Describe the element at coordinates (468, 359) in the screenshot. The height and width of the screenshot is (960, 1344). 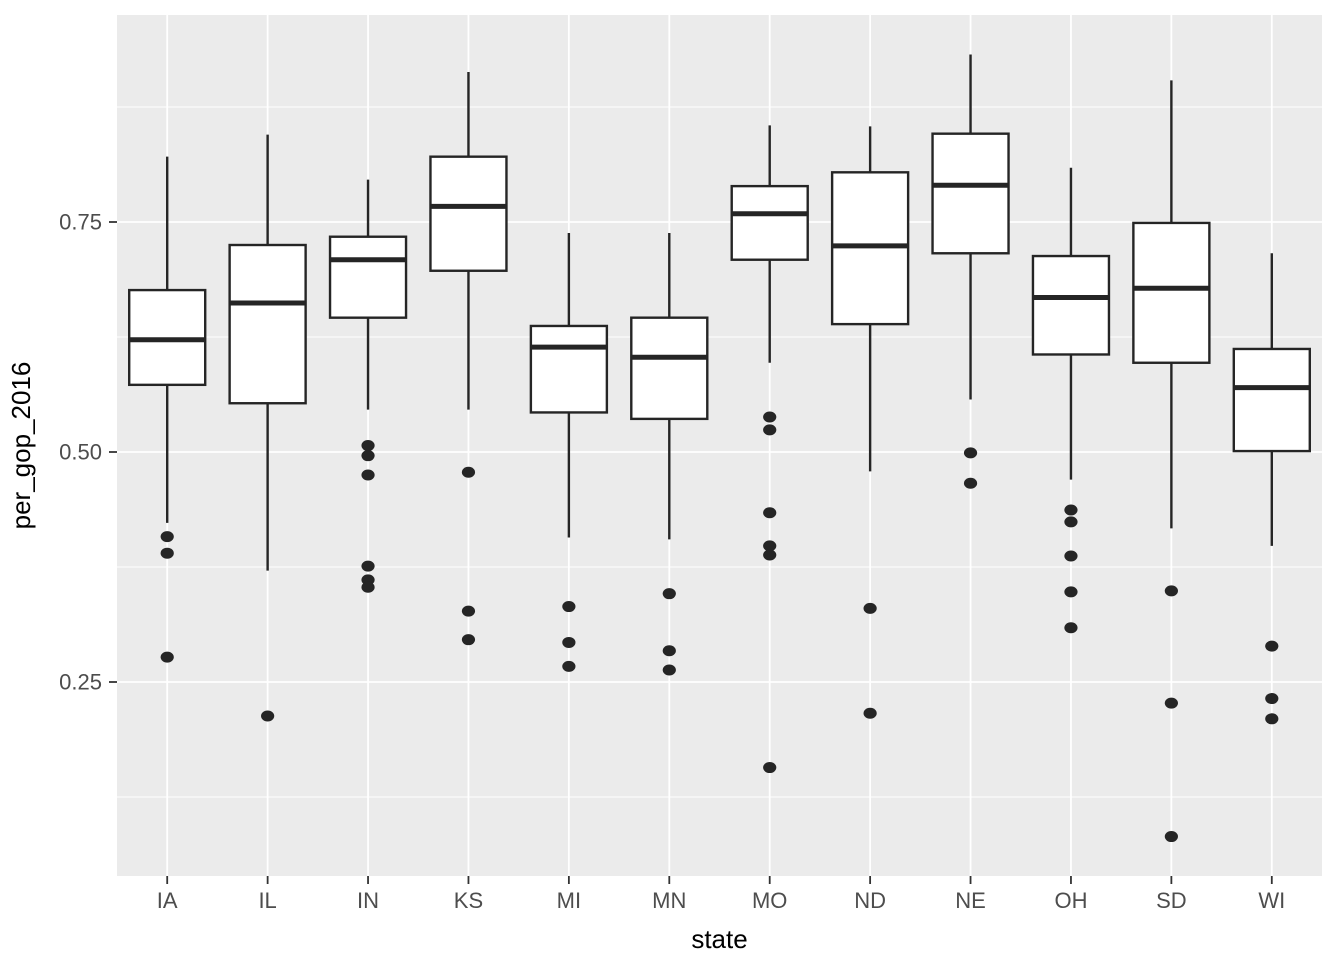
I see `boxplot-KS` at that location.